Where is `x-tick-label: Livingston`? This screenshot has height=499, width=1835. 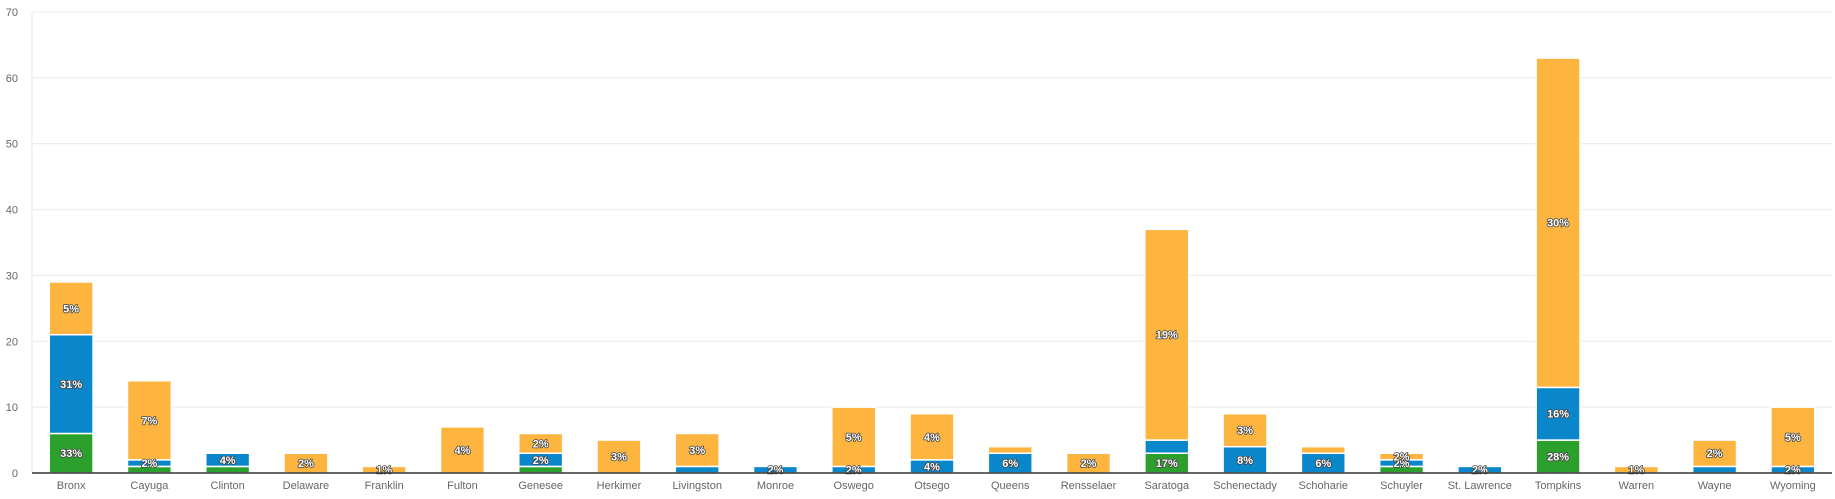 x-tick-label: Livingston is located at coordinates (697, 486).